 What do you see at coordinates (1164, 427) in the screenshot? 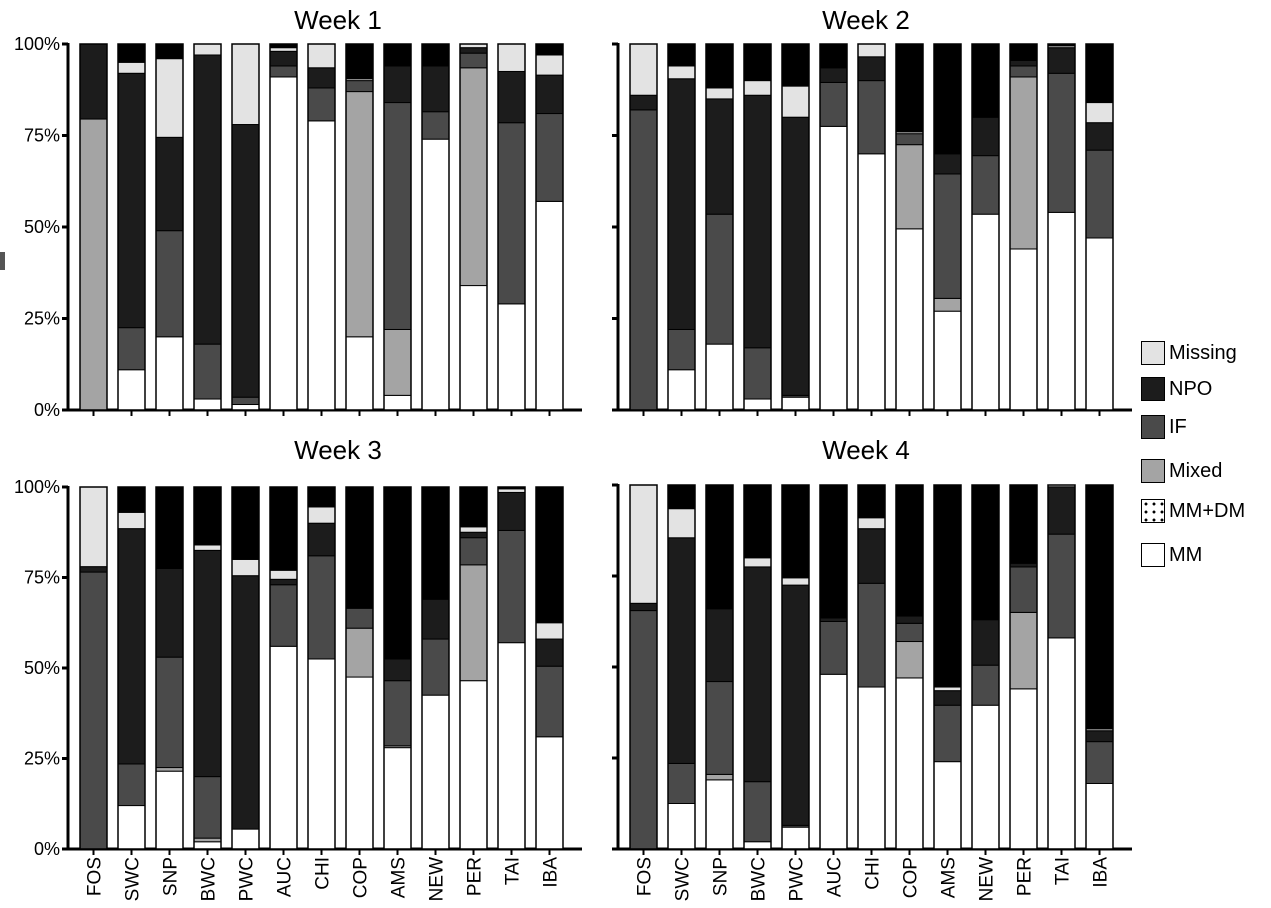
I see `legend-item-if: IF` at bounding box center [1164, 427].